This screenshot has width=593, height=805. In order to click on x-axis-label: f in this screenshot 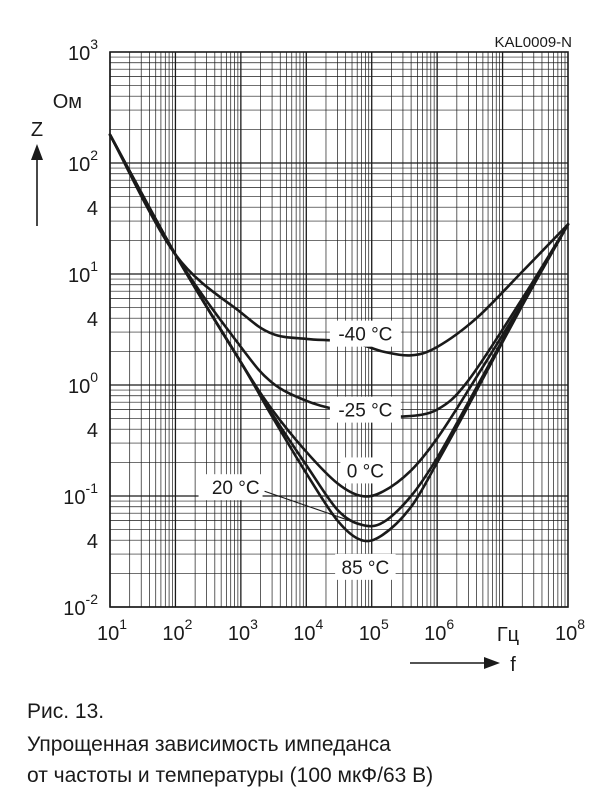, I will do `click(513, 665)`.